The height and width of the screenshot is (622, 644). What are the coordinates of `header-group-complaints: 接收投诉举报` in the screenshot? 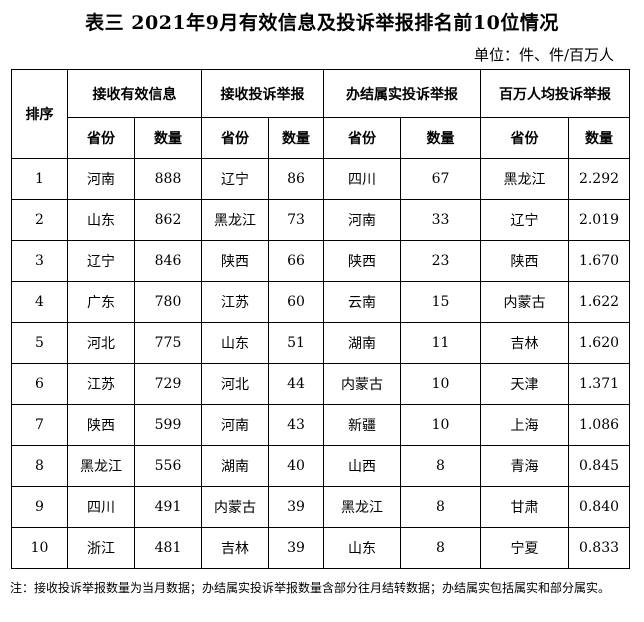 It's located at (262, 93).